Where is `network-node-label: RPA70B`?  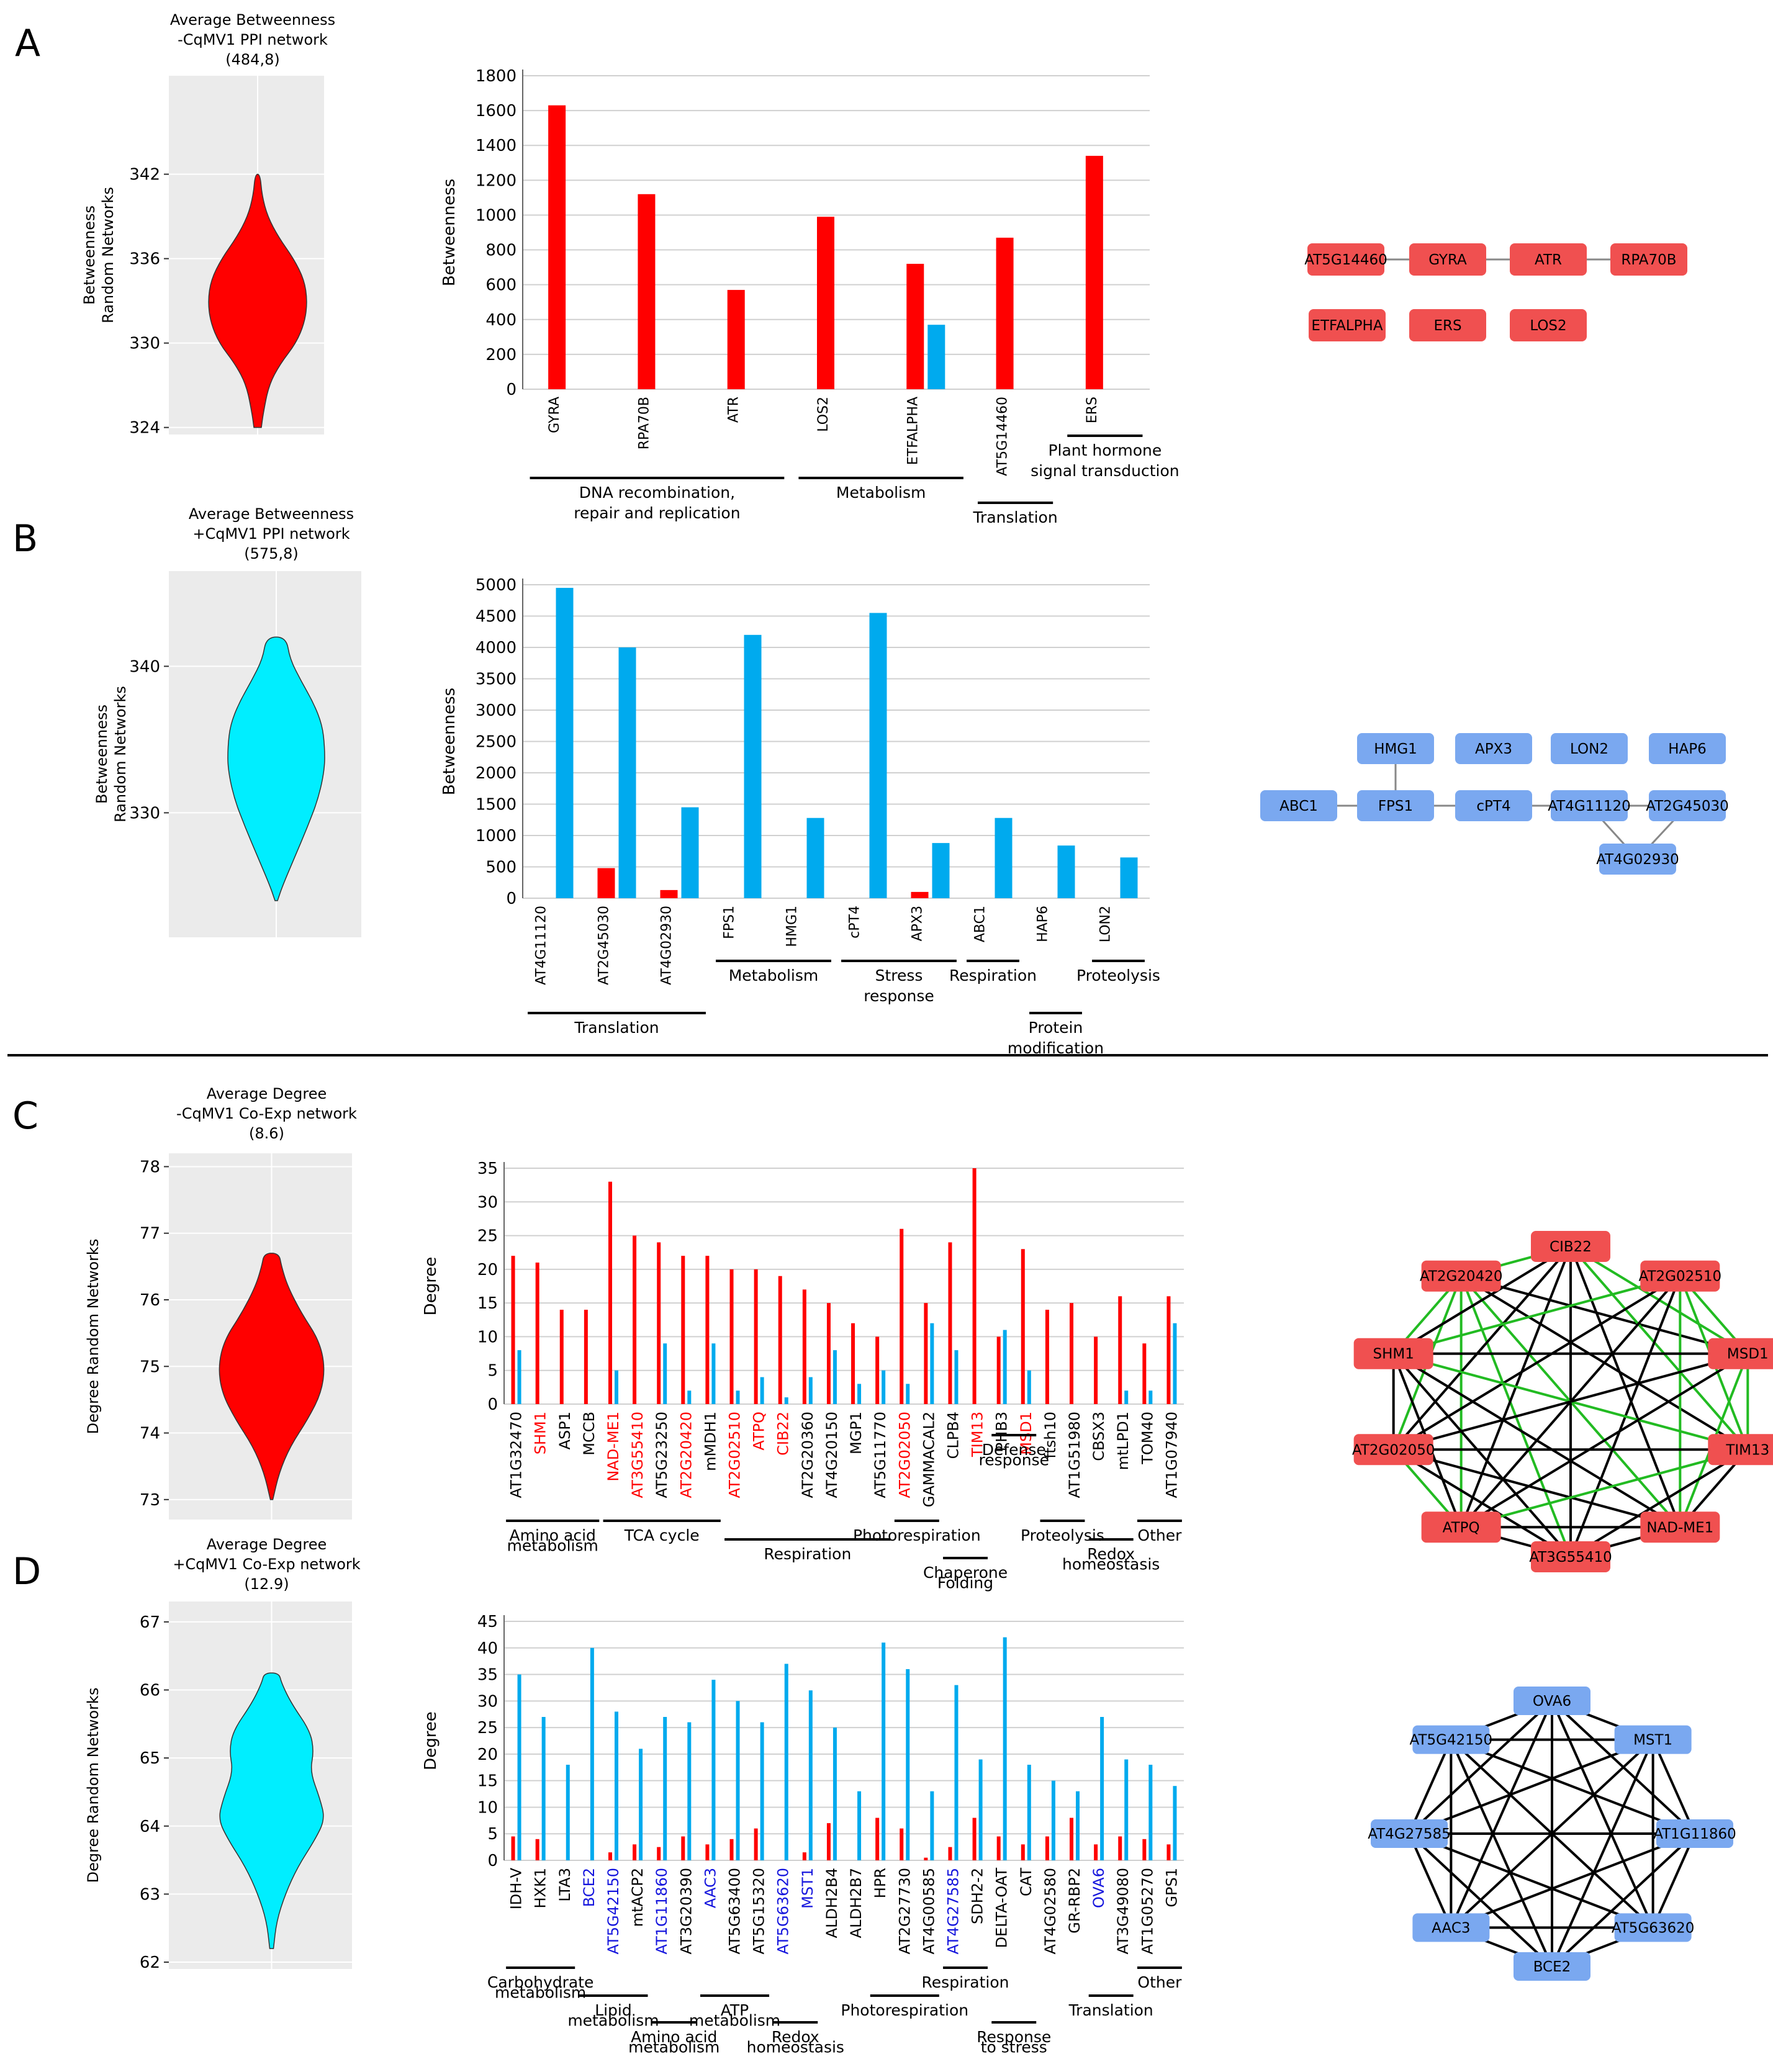 network-node-label: RPA70B is located at coordinates (1648, 260).